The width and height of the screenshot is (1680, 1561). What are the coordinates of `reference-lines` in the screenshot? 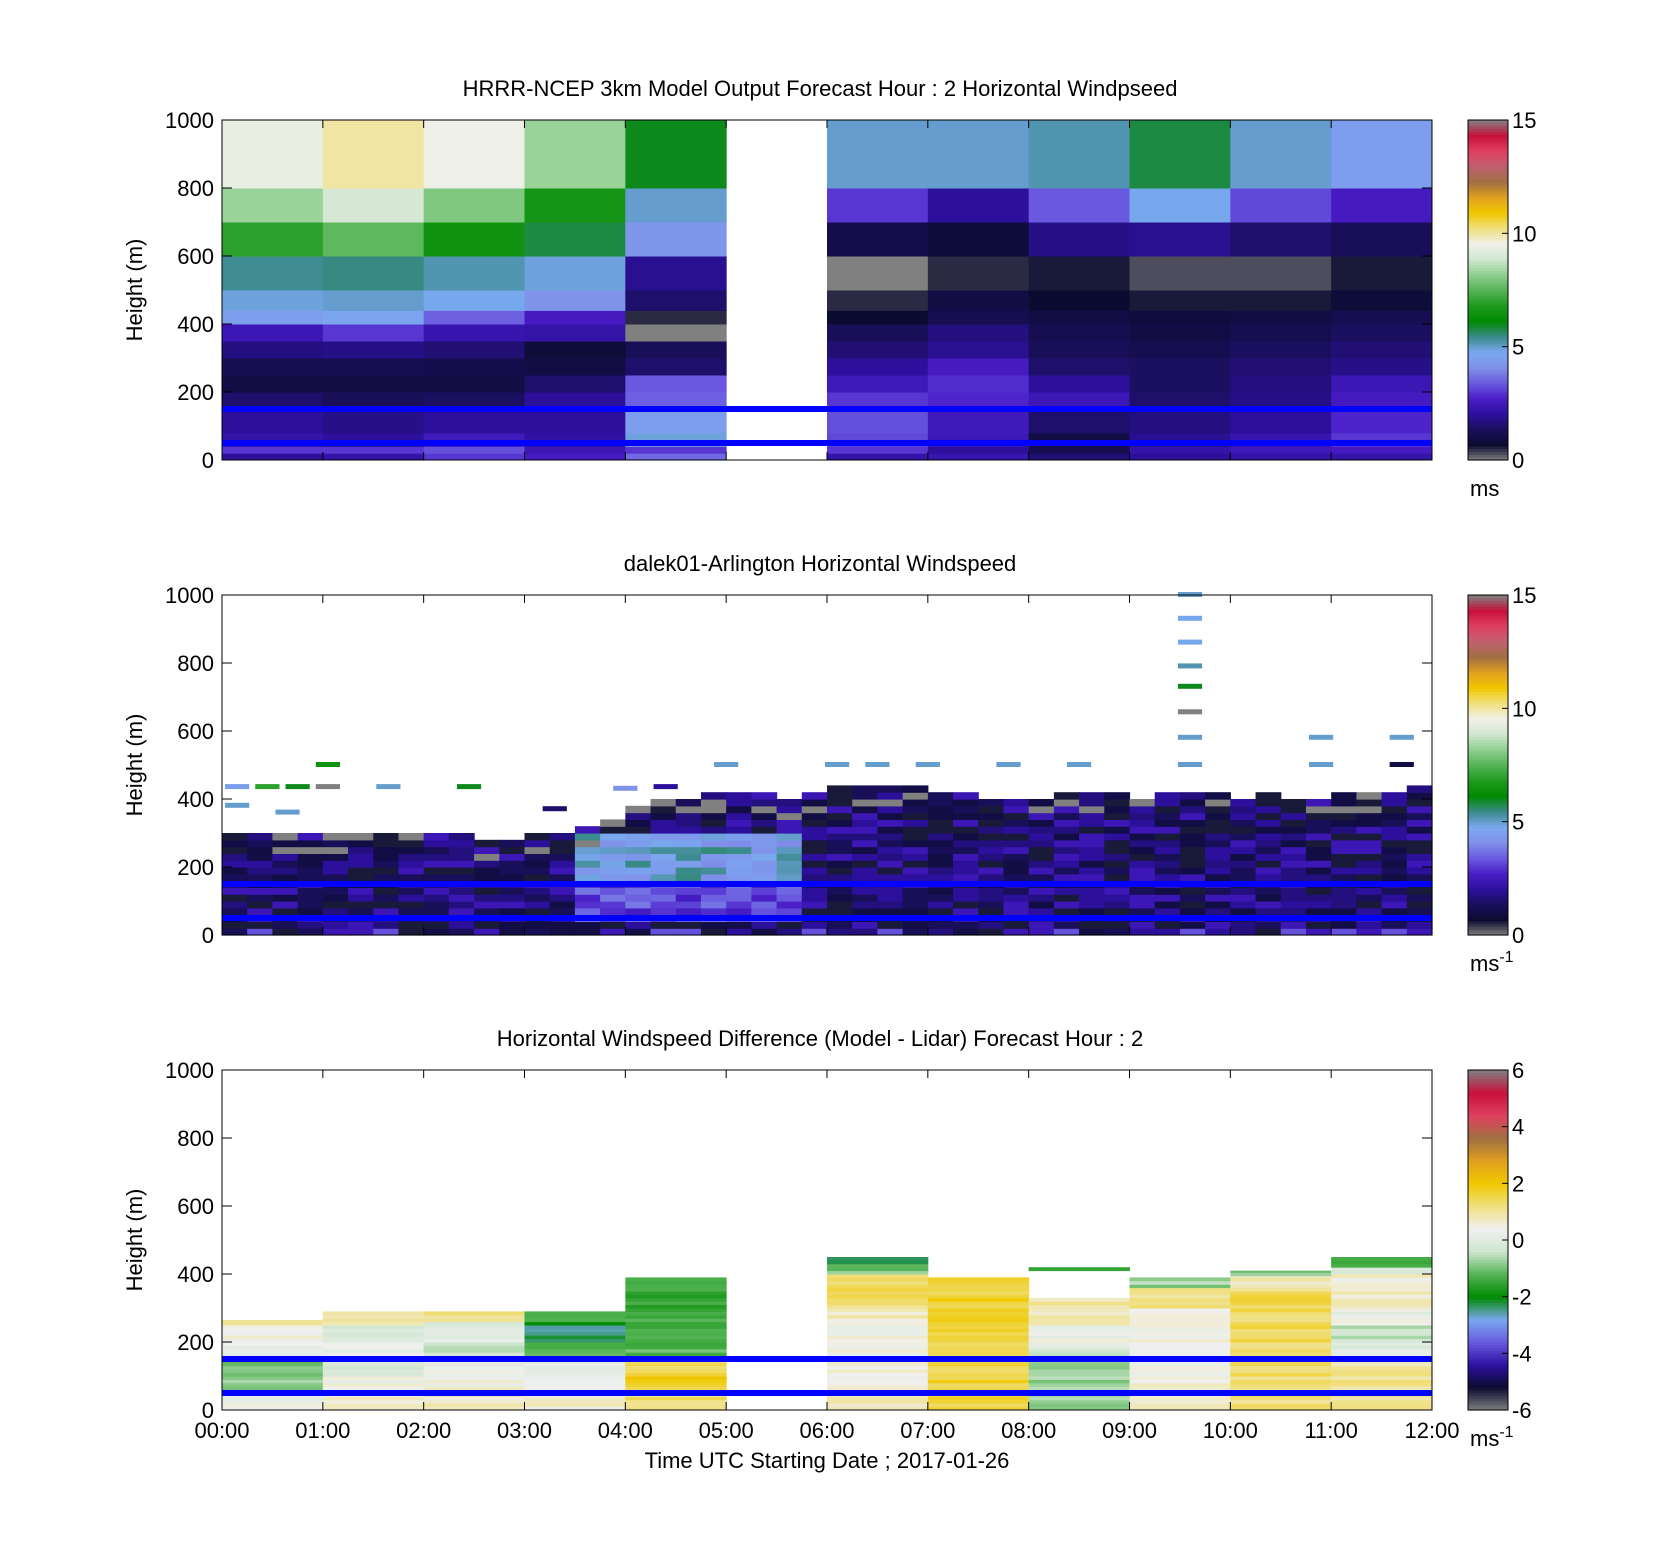 It's located at (827, 426).